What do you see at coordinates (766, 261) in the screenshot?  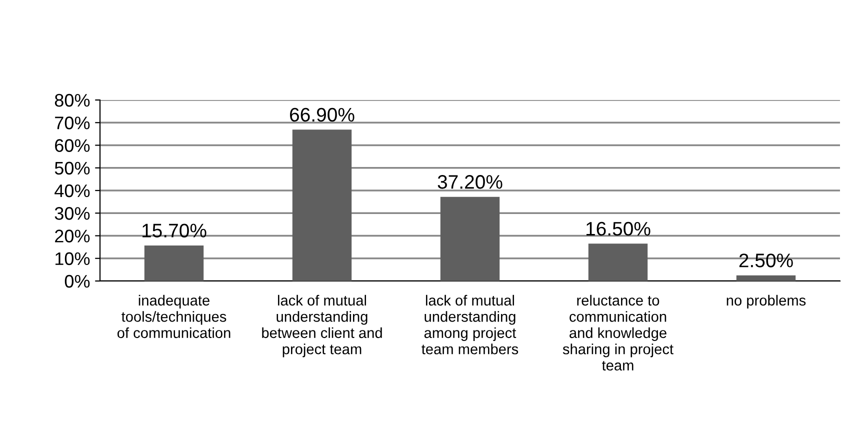 I see `data-label: 2.50%` at bounding box center [766, 261].